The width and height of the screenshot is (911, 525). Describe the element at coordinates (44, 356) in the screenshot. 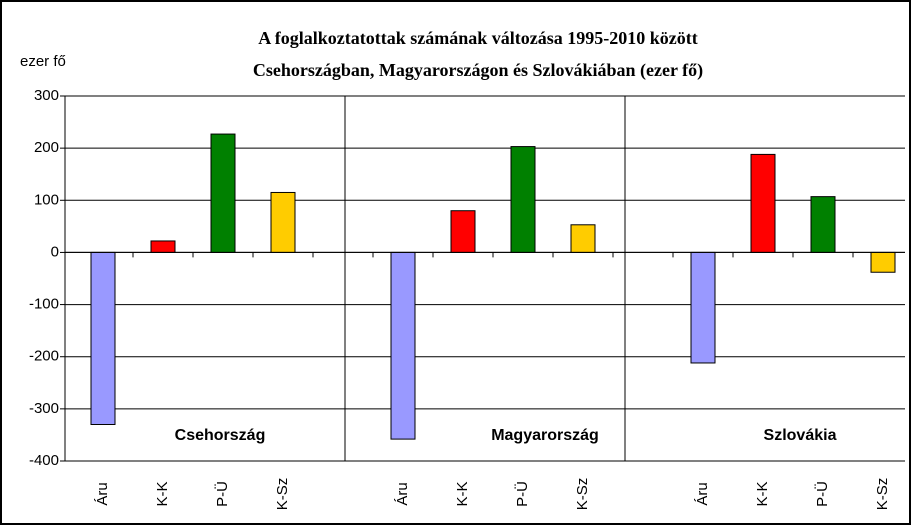

I see `y-tick-label: -200` at that location.